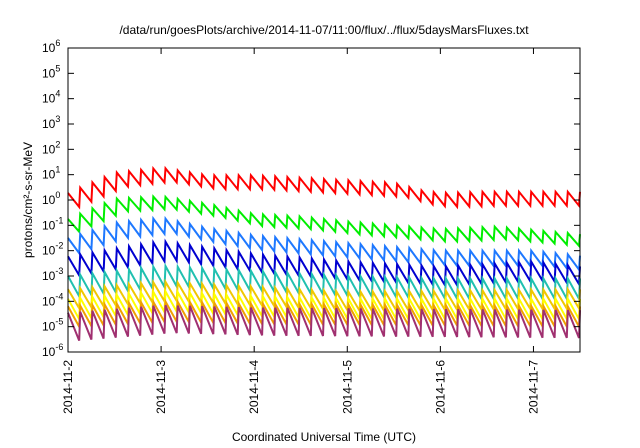  What do you see at coordinates (28, 200) in the screenshot?
I see `y-axis-label: protons/cm²-s-sr-MeV` at bounding box center [28, 200].